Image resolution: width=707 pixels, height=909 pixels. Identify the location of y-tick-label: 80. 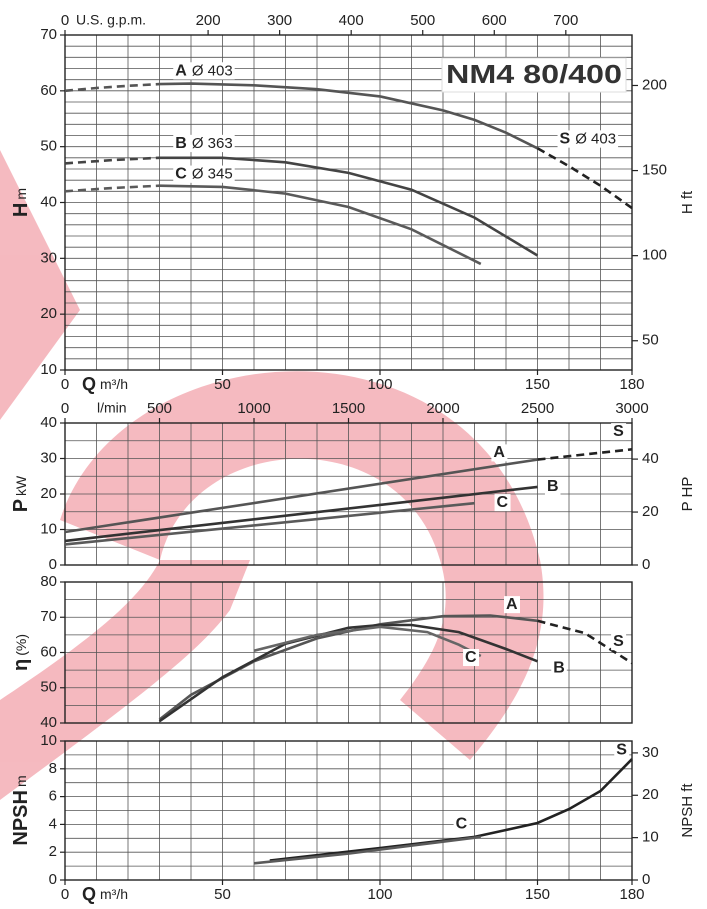
(48, 581).